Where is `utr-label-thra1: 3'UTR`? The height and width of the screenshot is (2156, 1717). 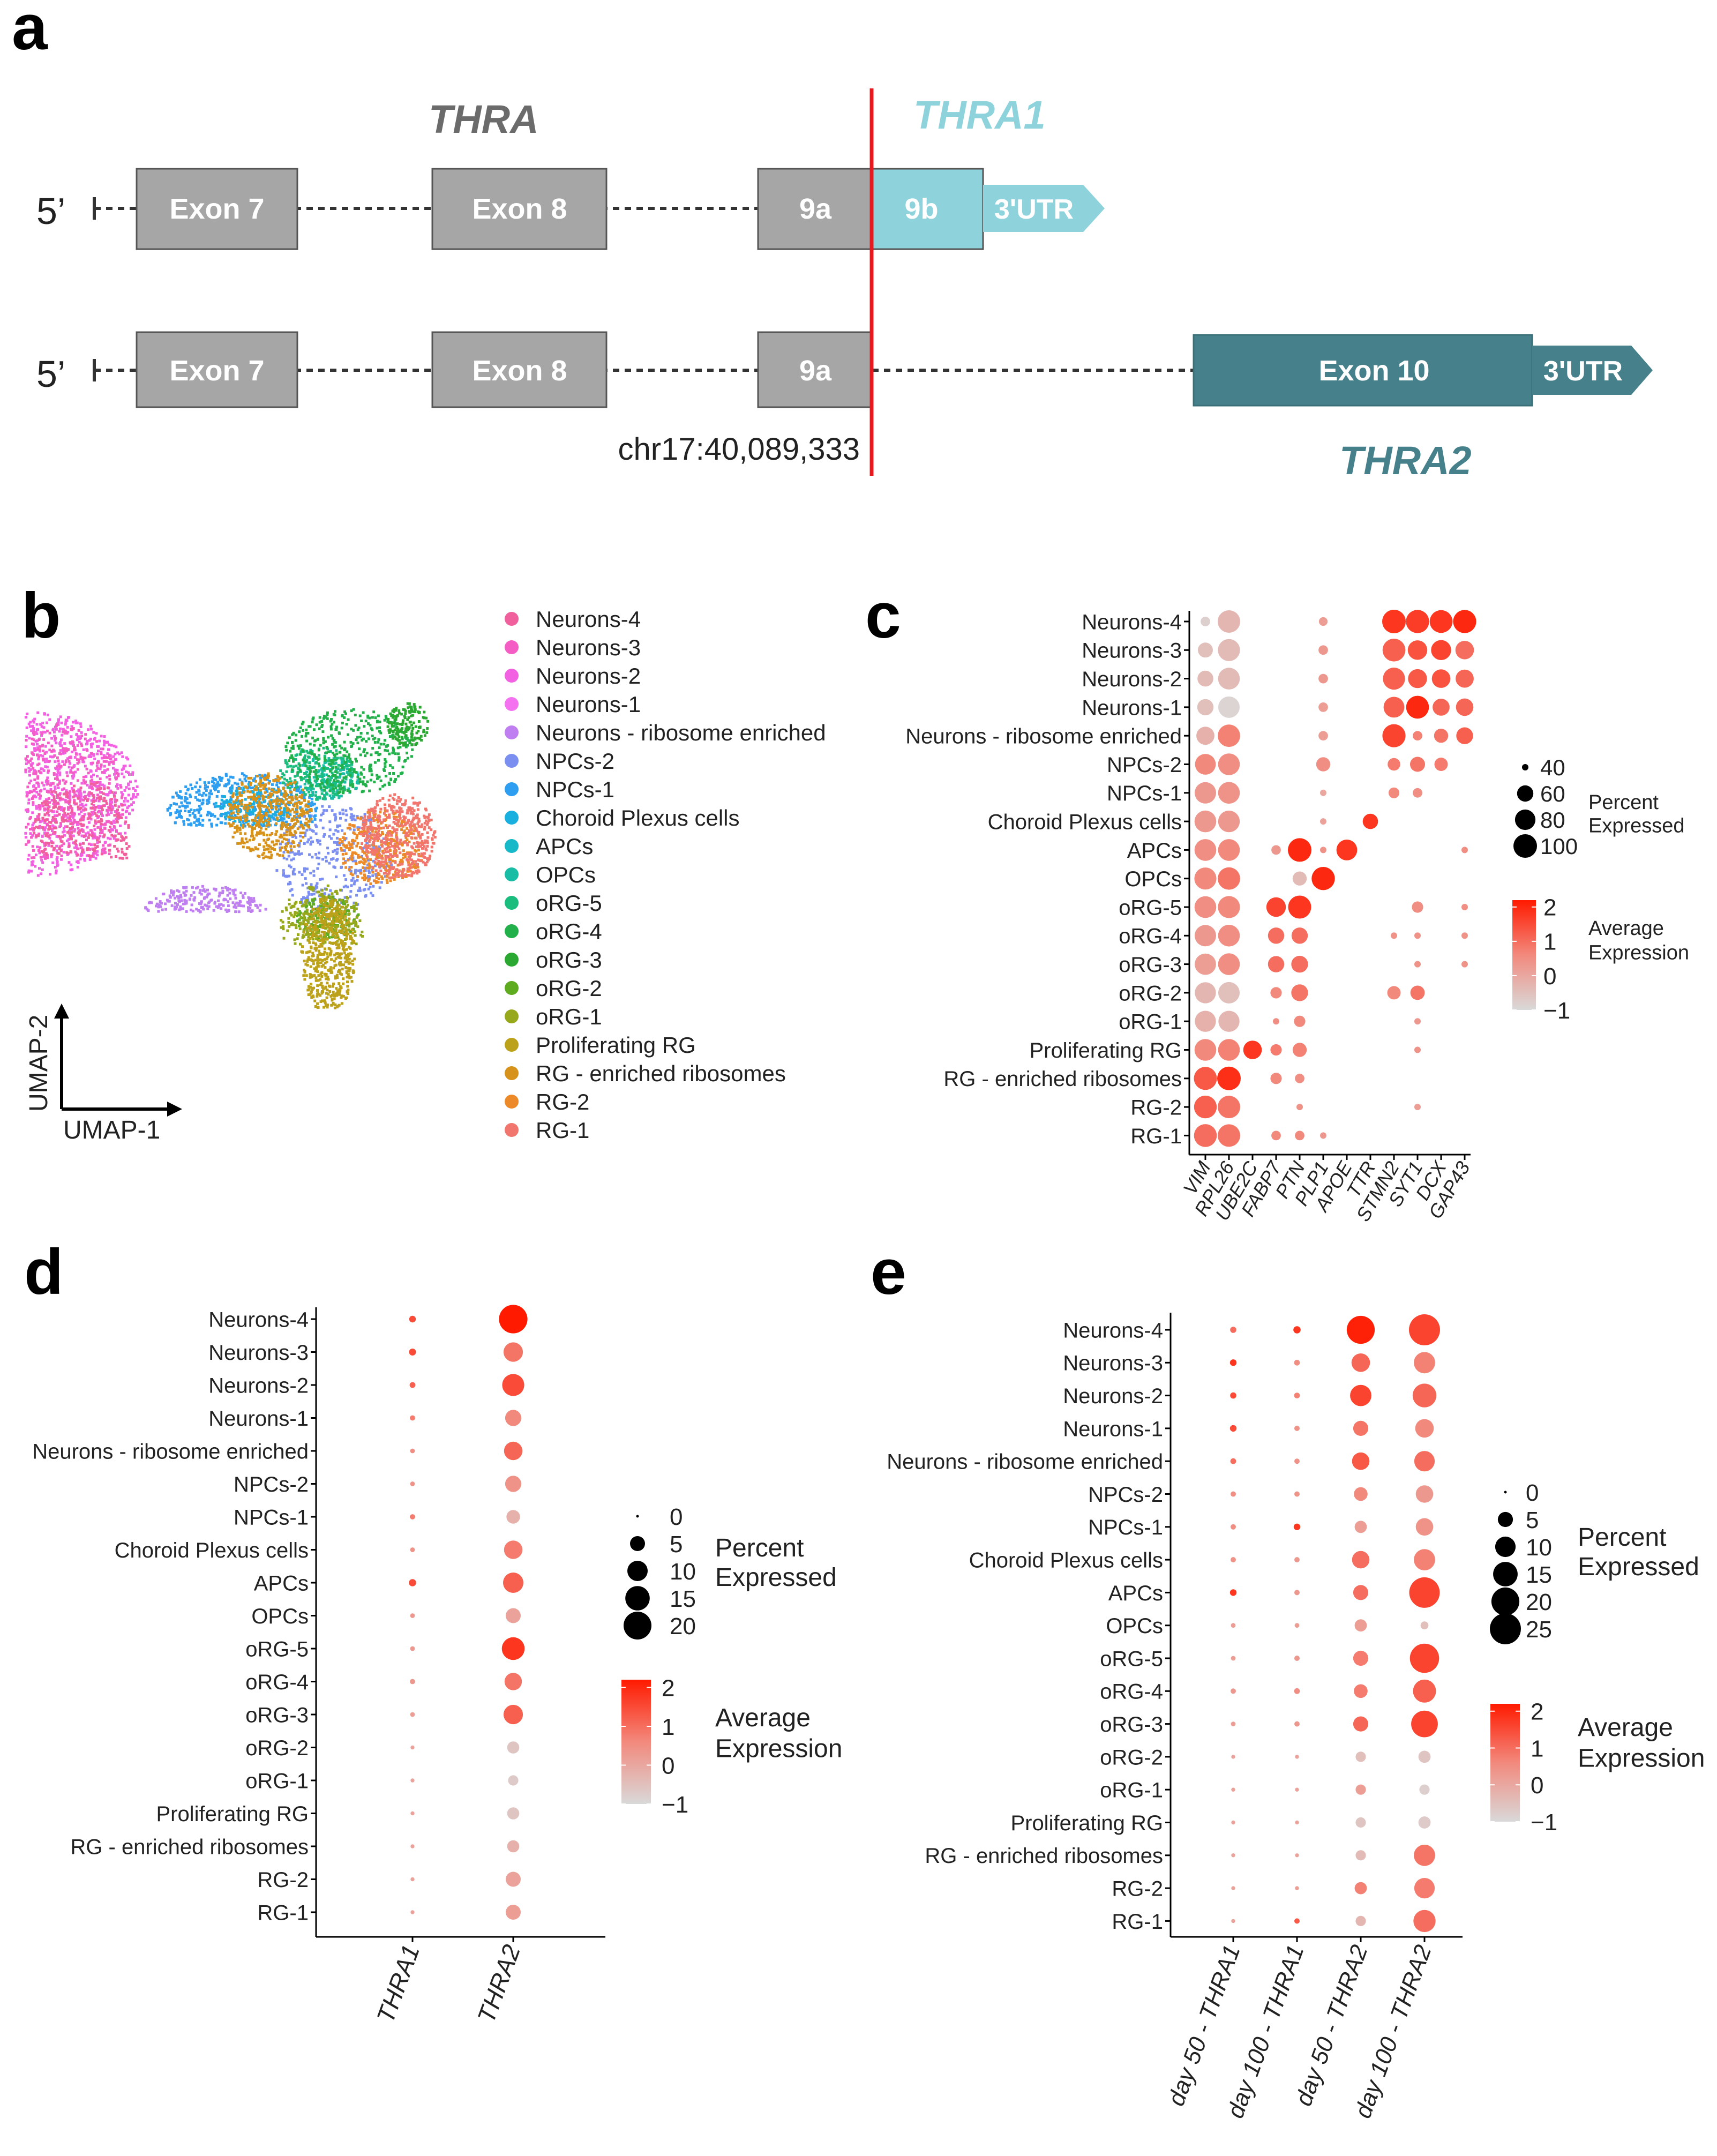 utr-label-thra1: 3'UTR is located at coordinates (1034, 209).